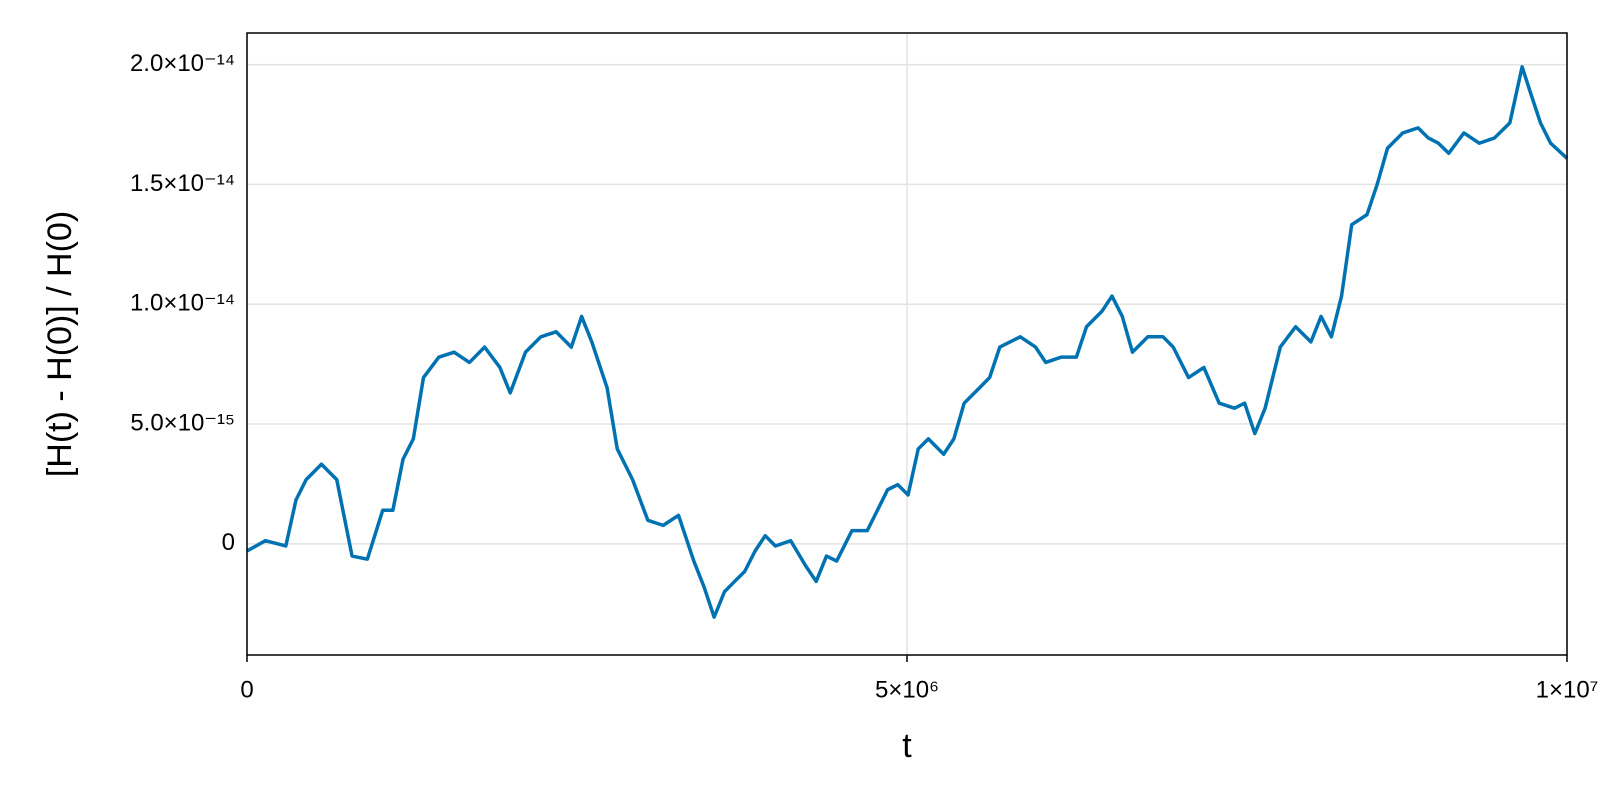 This screenshot has height=800, width=1600. I want to click on y-tick-label: 5.0×10⁻¹⁵, so click(182, 422).